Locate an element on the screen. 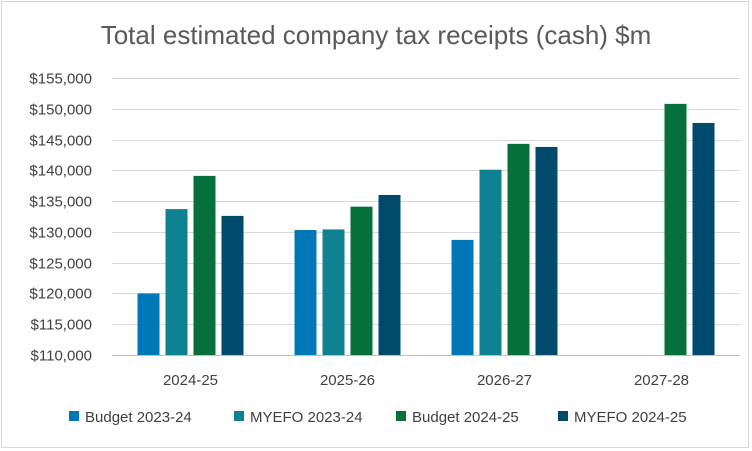 The height and width of the screenshot is (451, 752). y-tick-label: $115,000 is located at coordinates (61, 325).